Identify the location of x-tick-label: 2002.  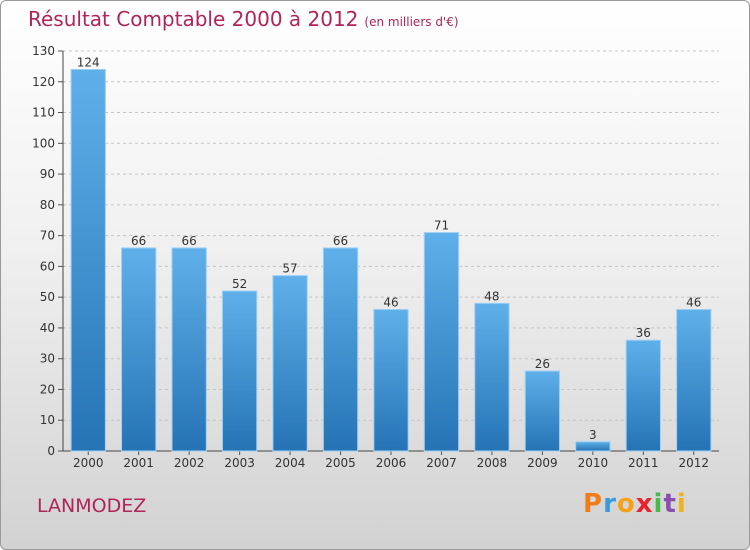
(189, 463).